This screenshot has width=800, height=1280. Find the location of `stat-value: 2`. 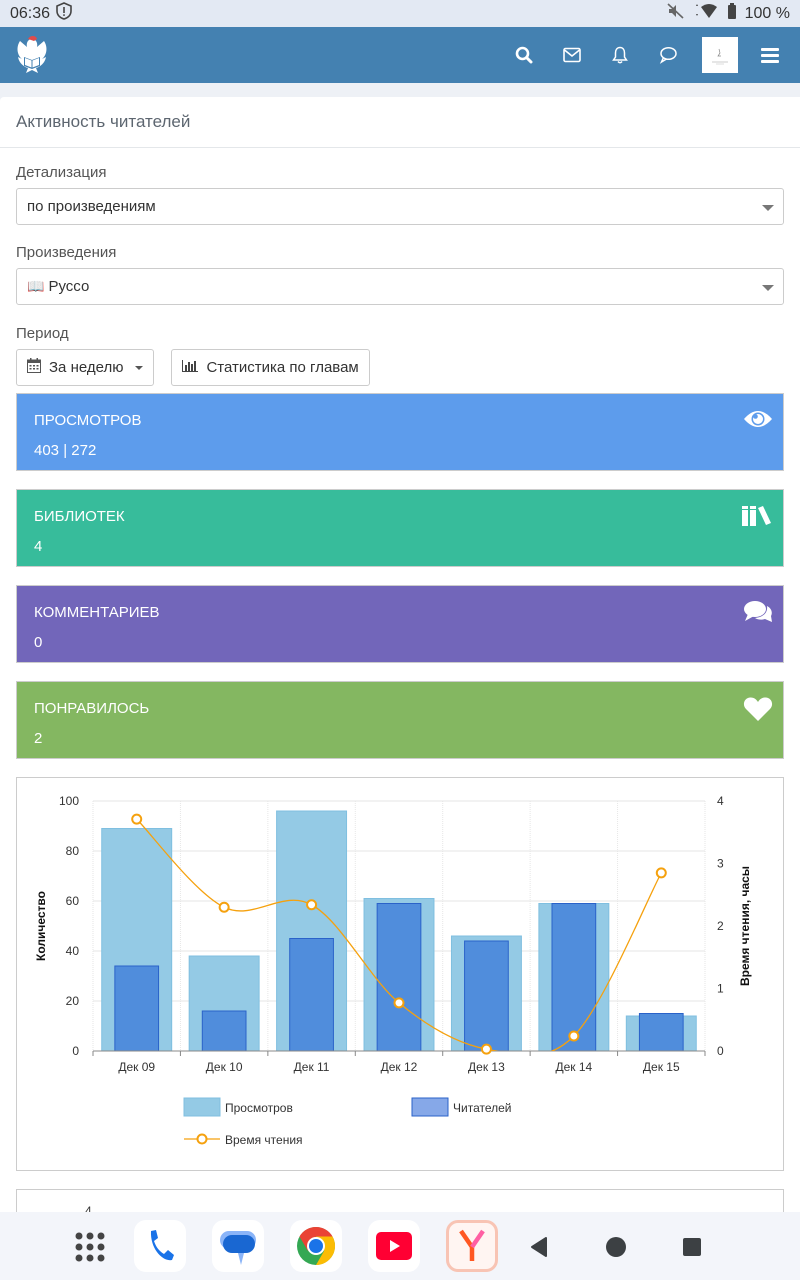

stat-value: 2 is located at coordinates (38, 738).